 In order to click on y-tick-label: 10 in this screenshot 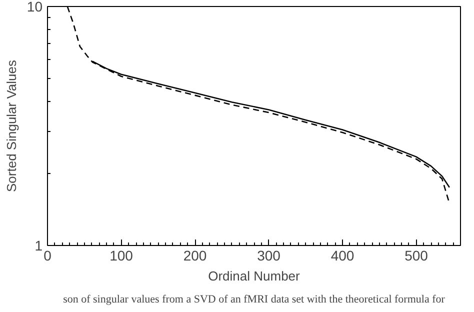, I will do `click(34, 7)`.